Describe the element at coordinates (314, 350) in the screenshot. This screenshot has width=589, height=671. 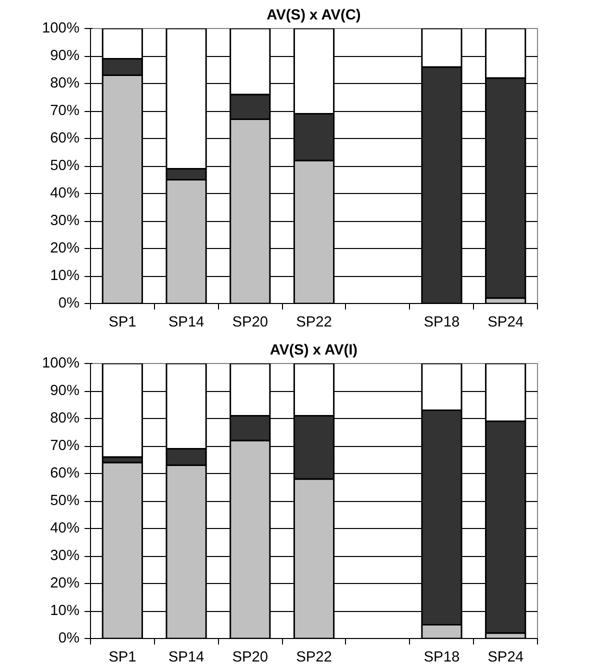
I see `chart-title: AV(S) x AV(I)` at that location.